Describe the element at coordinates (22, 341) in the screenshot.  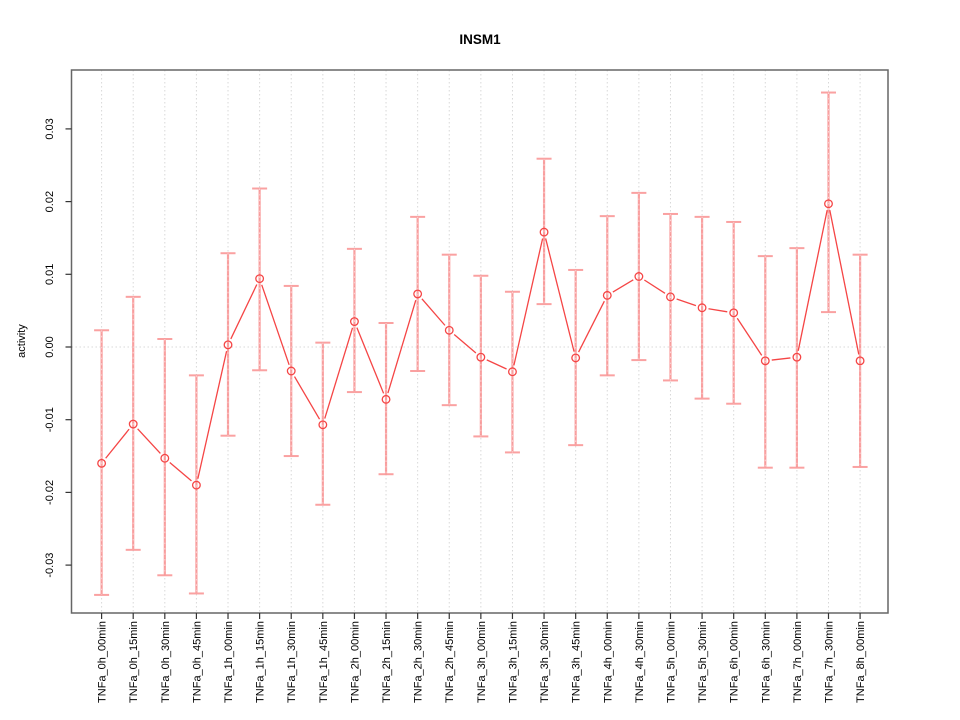
I see `y-axis-label: activity` at that location.